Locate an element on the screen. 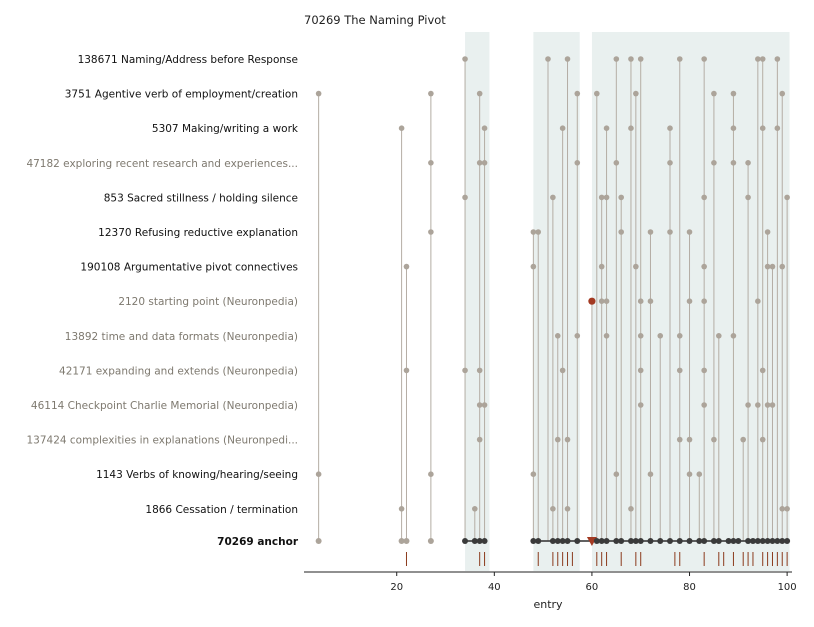  row-853: 853 Sacred stillness / holding silence is located at coordinates (447, 198).